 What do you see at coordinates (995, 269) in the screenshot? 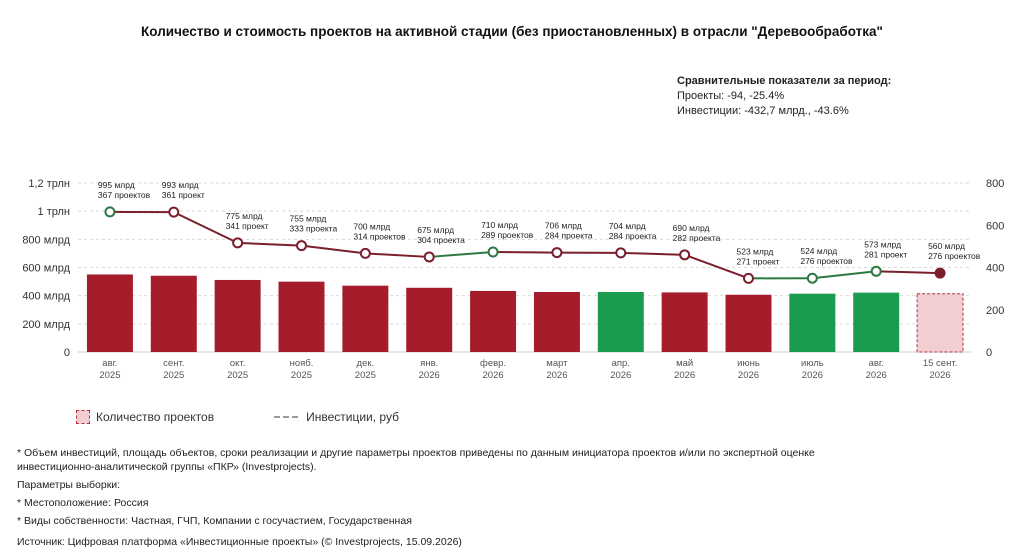
I see `y-right-tick-label: 400` at bounding box center [995, 269].